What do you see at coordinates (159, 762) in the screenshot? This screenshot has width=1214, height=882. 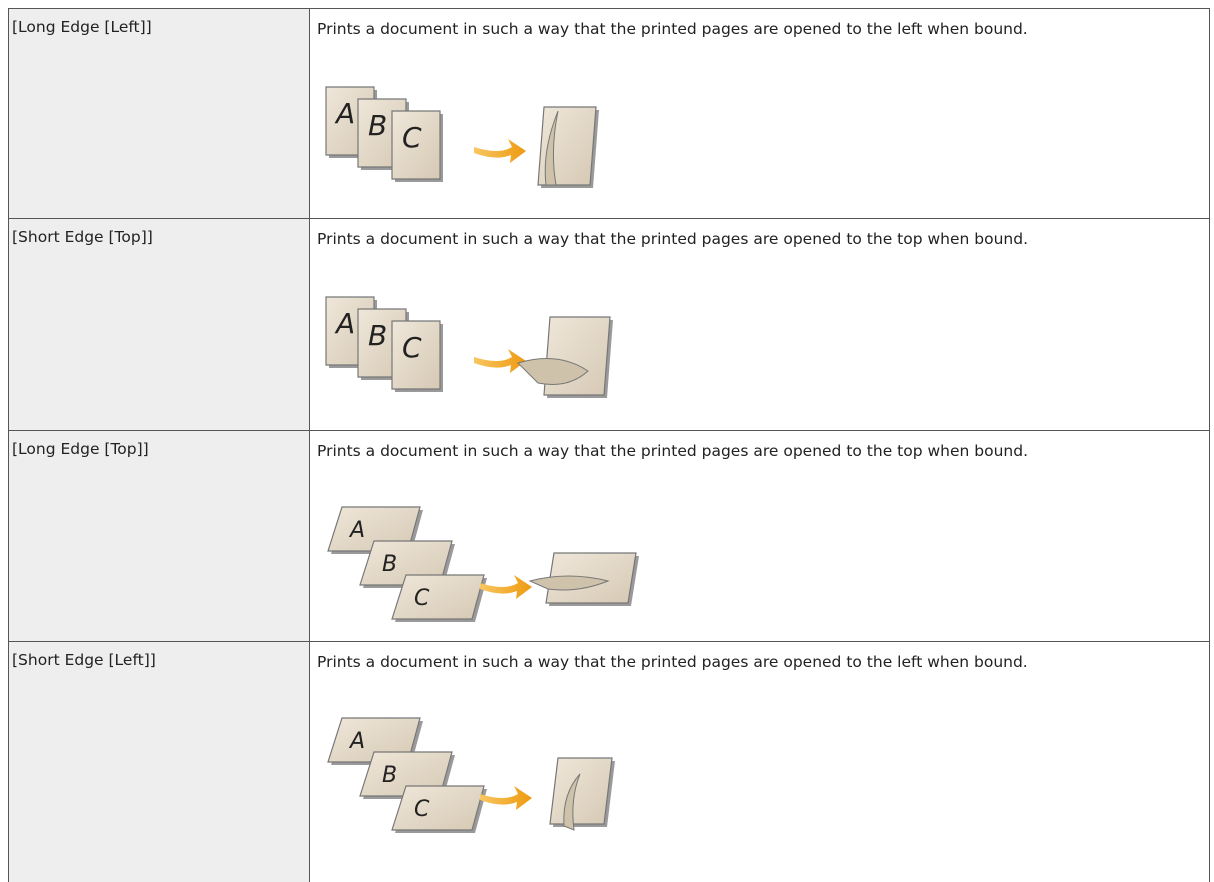 I see `setting-name: [Short Edge [Left]]` at bounding box center [159, 762].